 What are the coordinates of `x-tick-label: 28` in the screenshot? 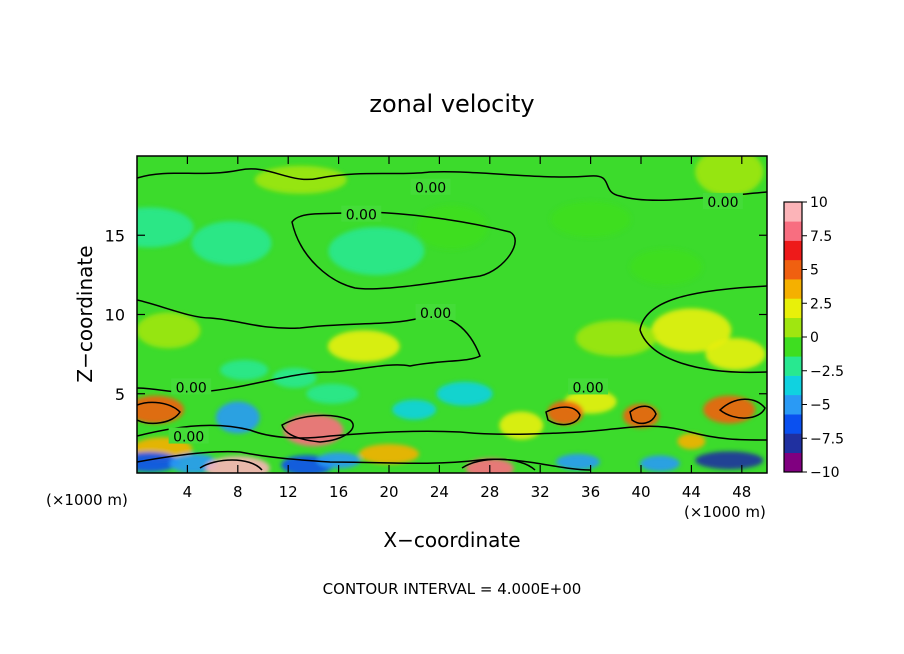 It's located at (489, 492).